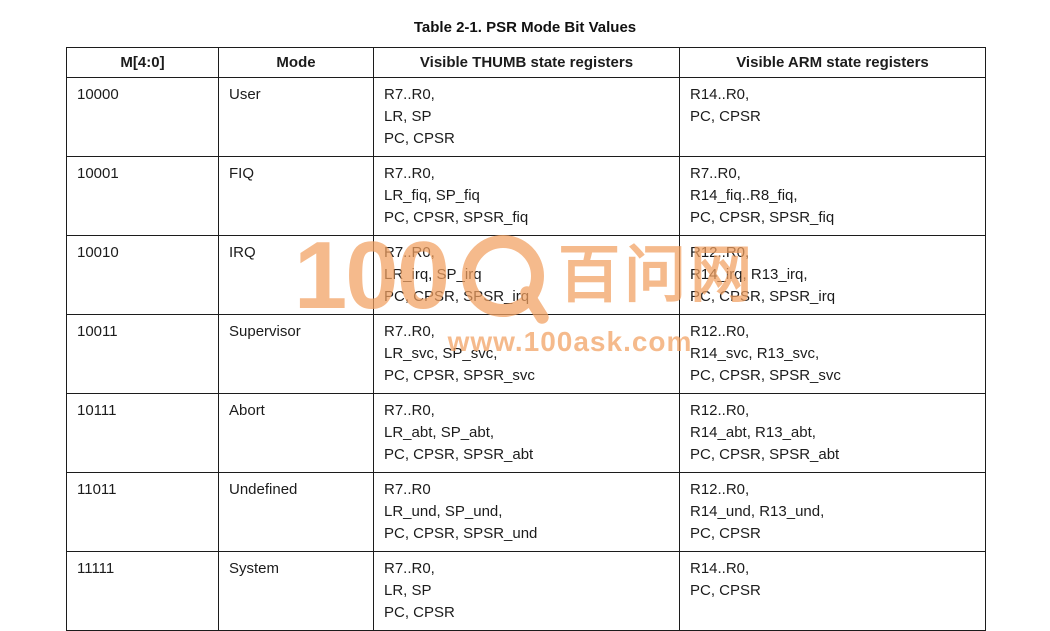  Describe the element at coordinates (142, 117) in the screenshot. I see `cell-m40: 10000` at that location.